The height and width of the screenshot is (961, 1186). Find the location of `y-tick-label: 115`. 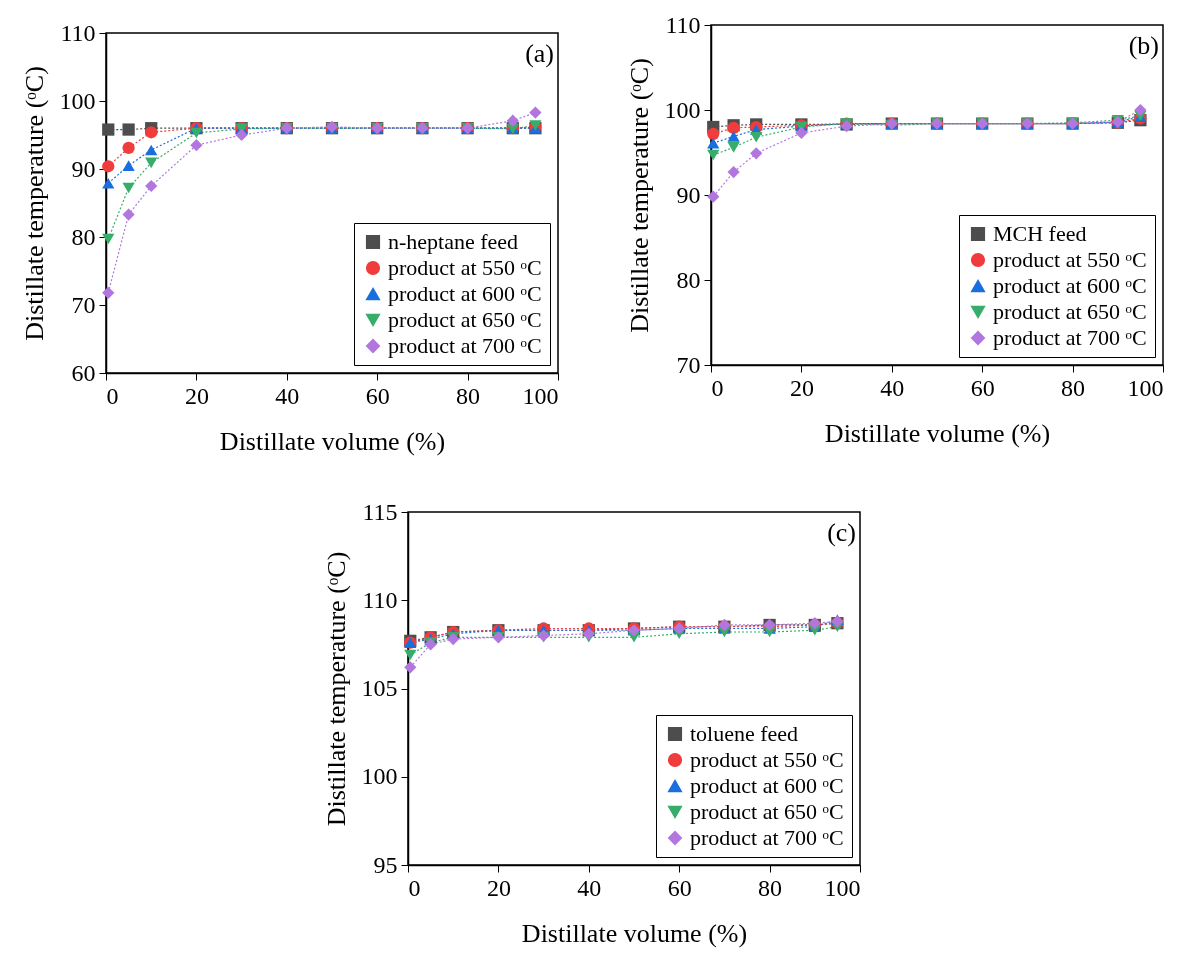

y-tick-label: 115 is located at coordinates (380, 511).